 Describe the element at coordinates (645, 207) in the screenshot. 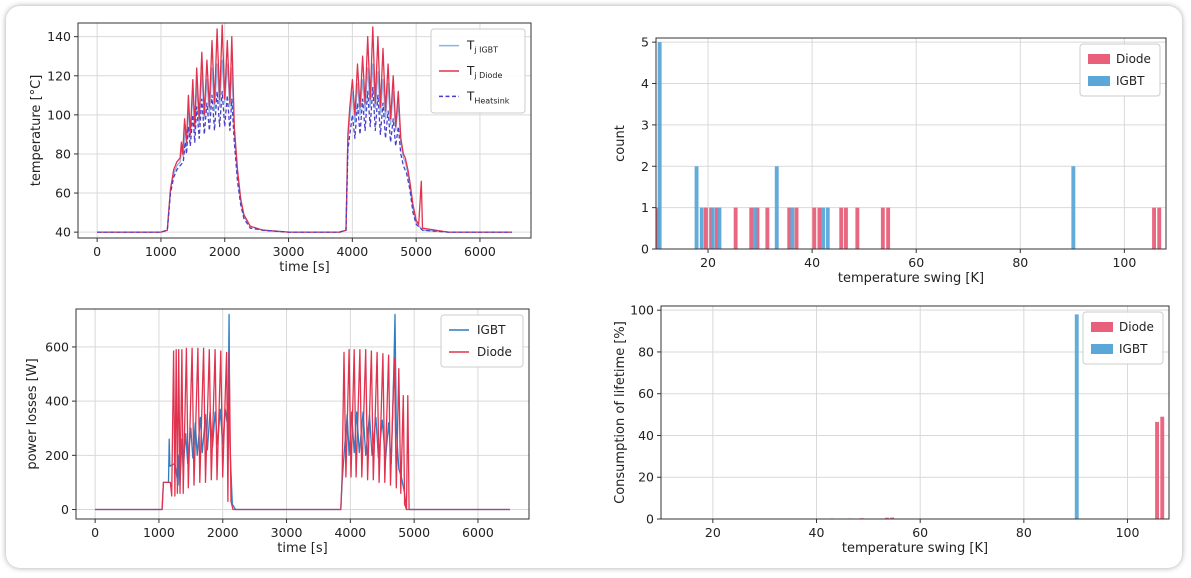

I see `y-tick-label: 1` at that location.